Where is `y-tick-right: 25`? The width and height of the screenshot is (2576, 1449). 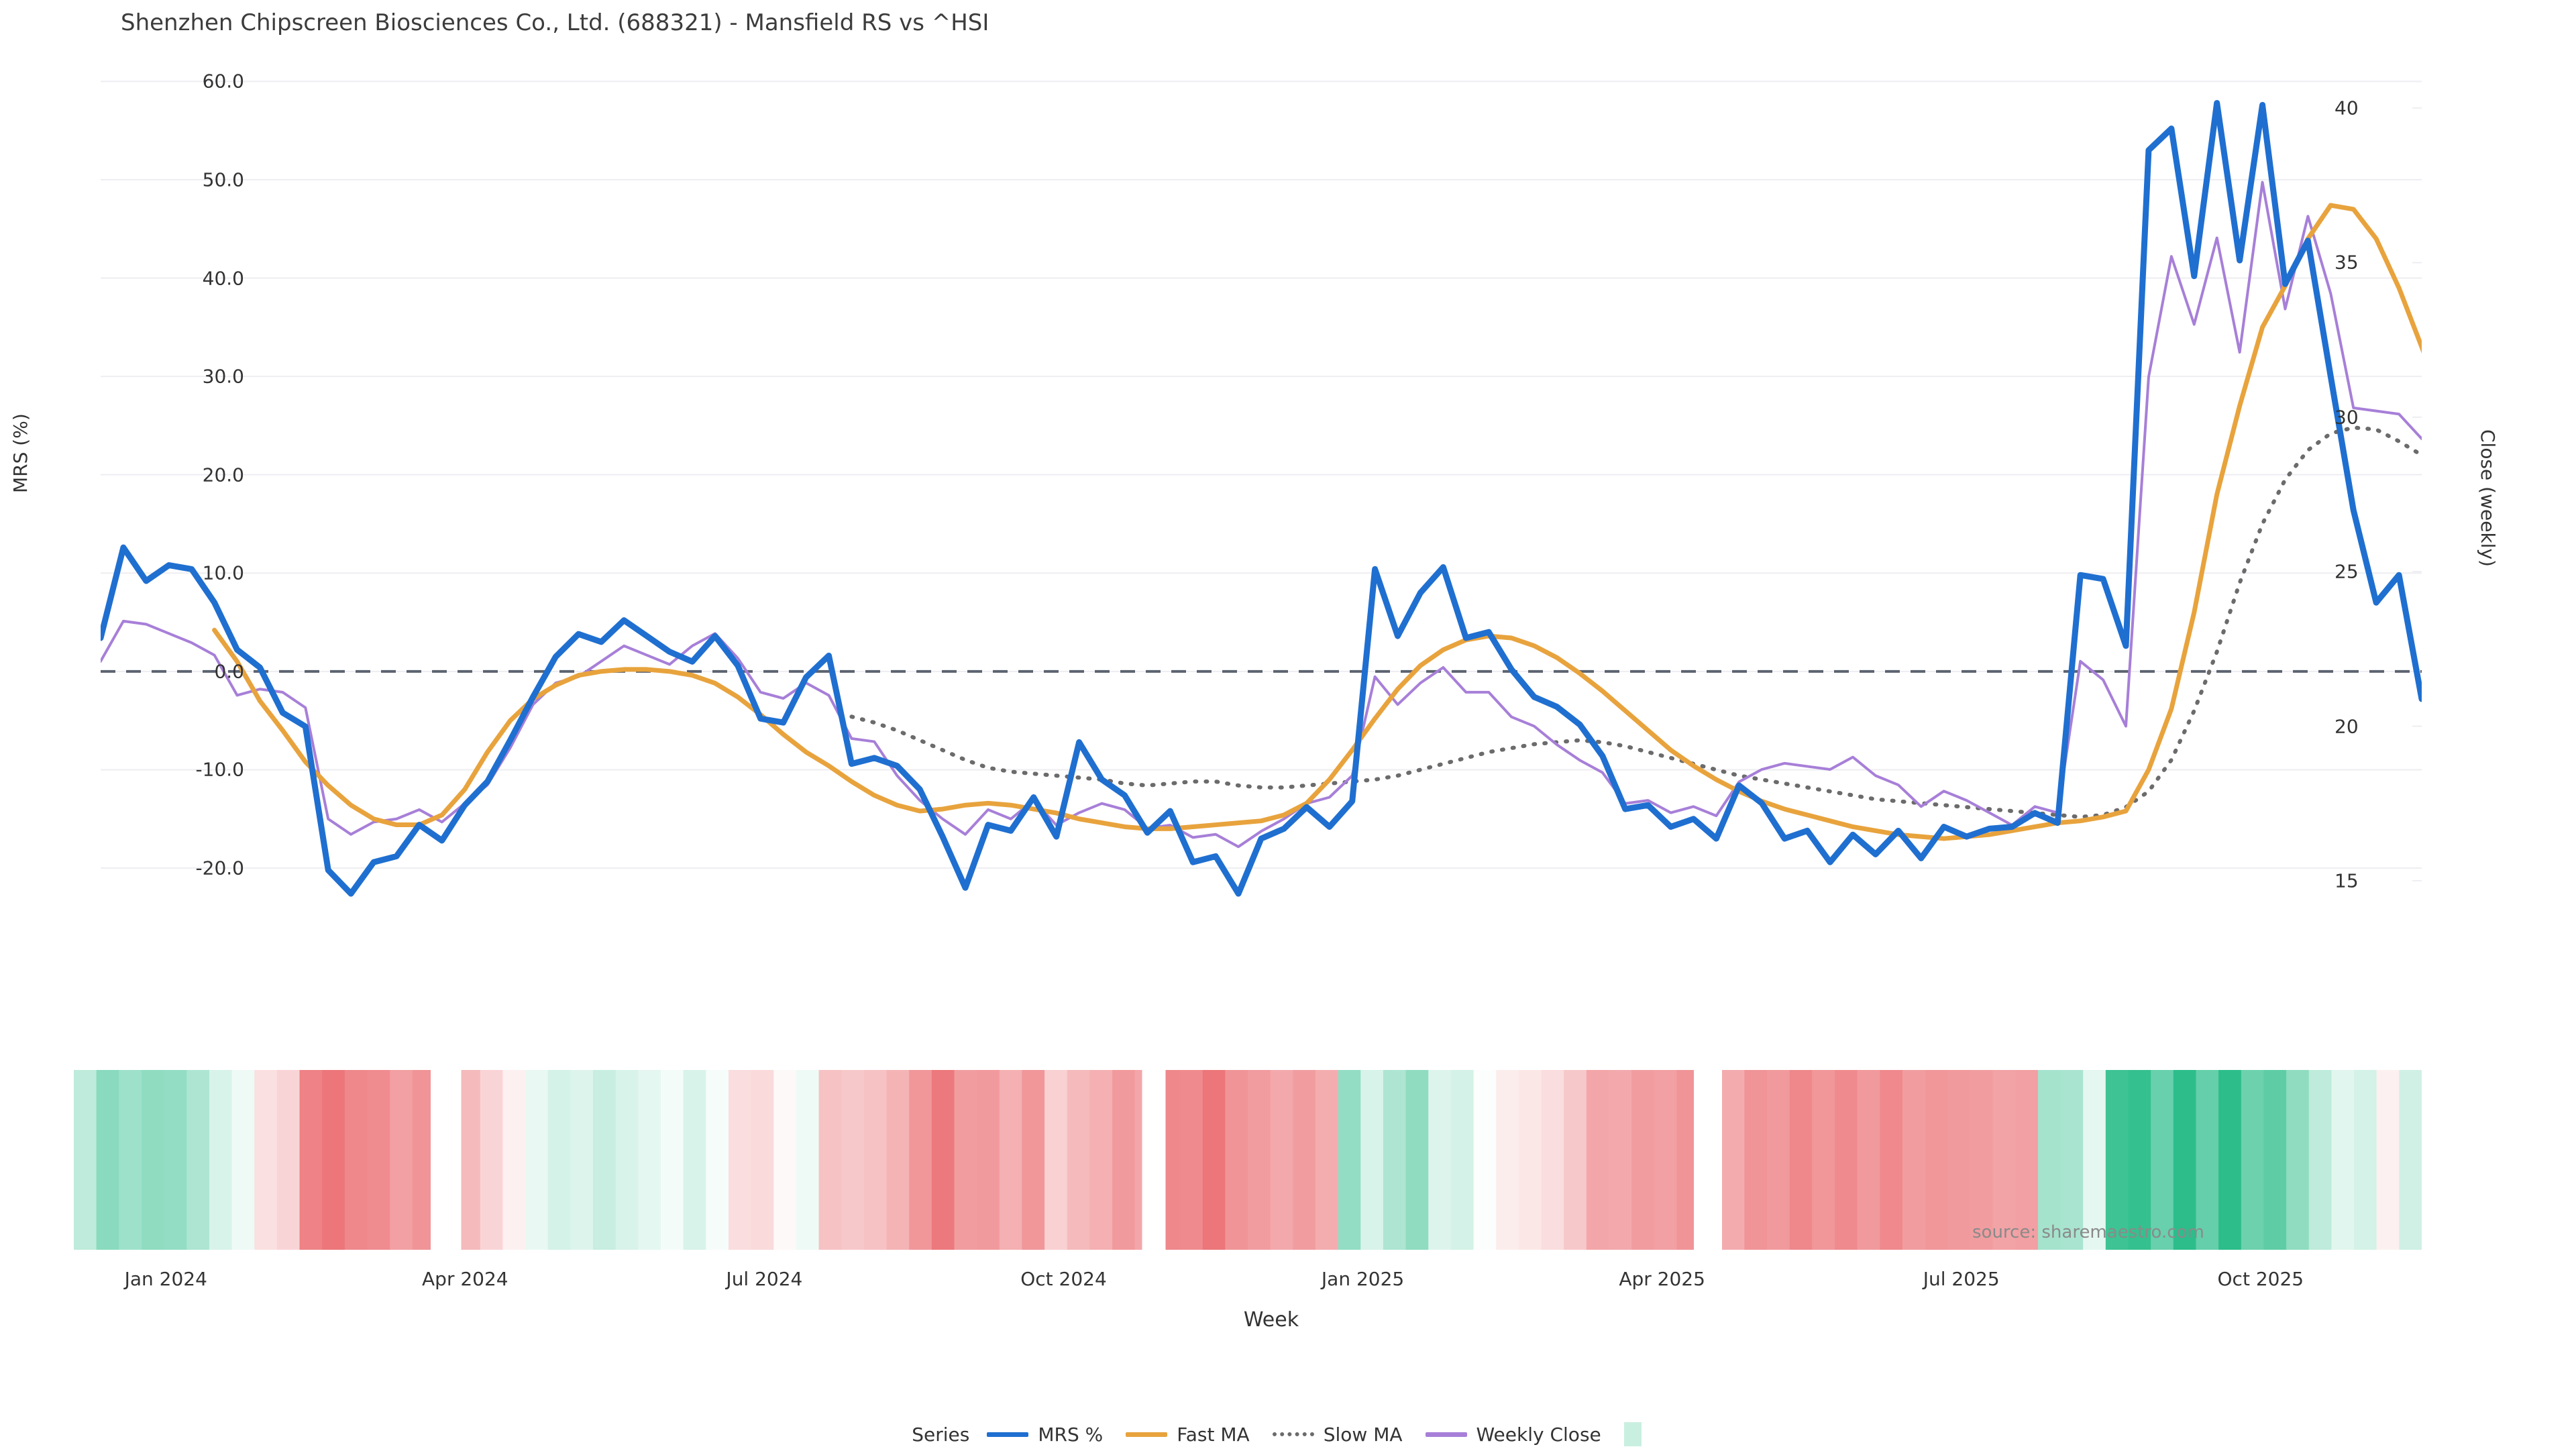
y-tick-right: 25 is located at coordinates (2346, 571).